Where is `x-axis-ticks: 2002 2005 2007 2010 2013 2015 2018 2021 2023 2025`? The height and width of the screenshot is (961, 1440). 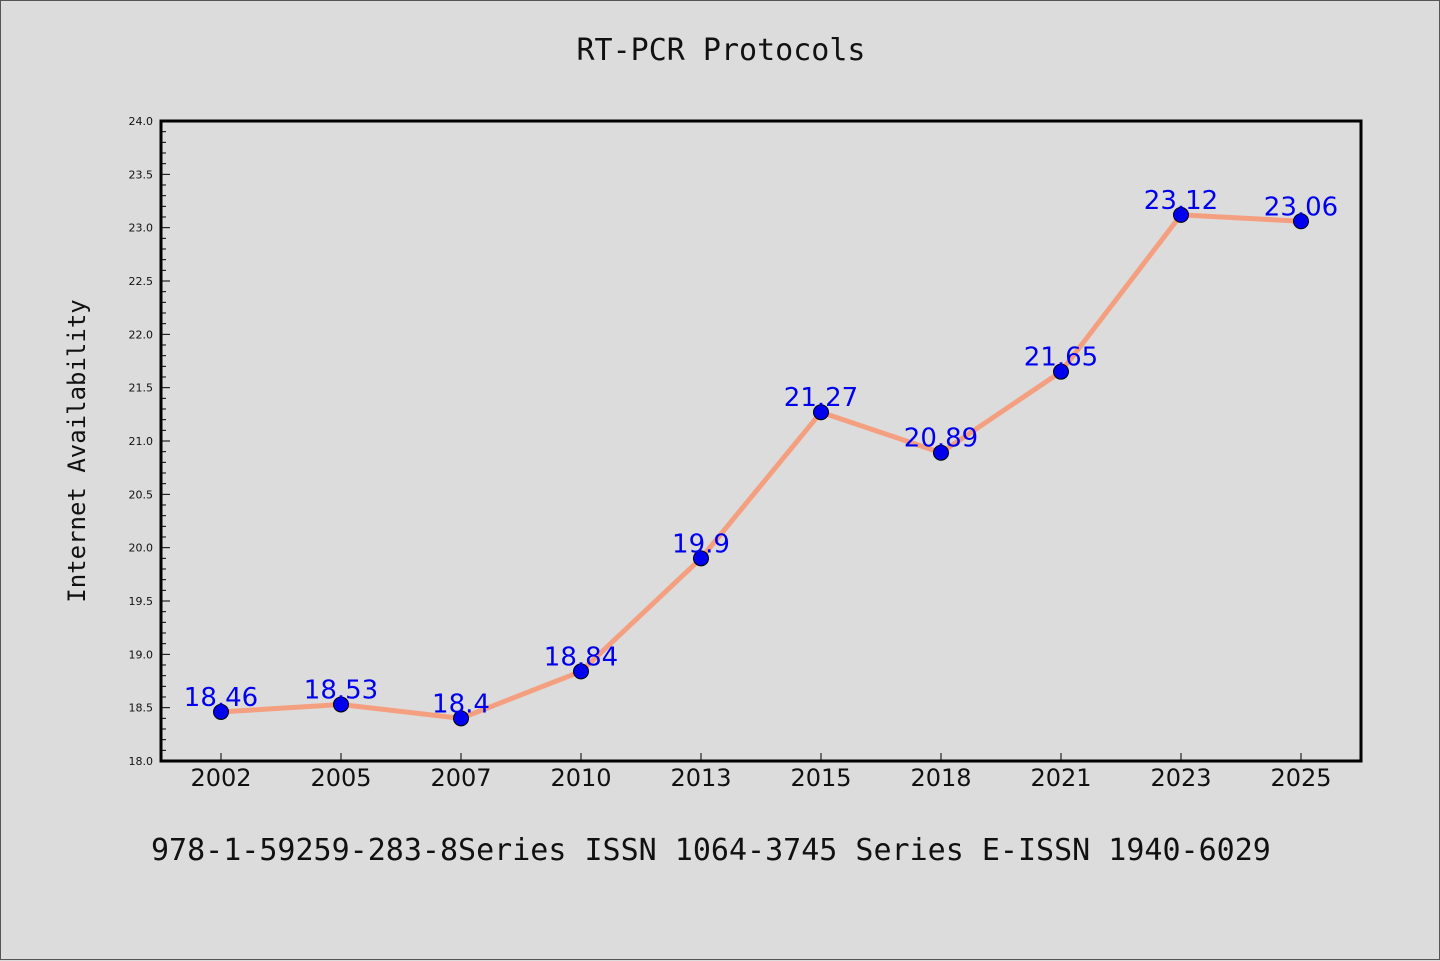
x-axis-ticks: 2002 2005 2007 2010 2013 2015 2018 2021 2023 2025 is located at coordinates (761, 772).